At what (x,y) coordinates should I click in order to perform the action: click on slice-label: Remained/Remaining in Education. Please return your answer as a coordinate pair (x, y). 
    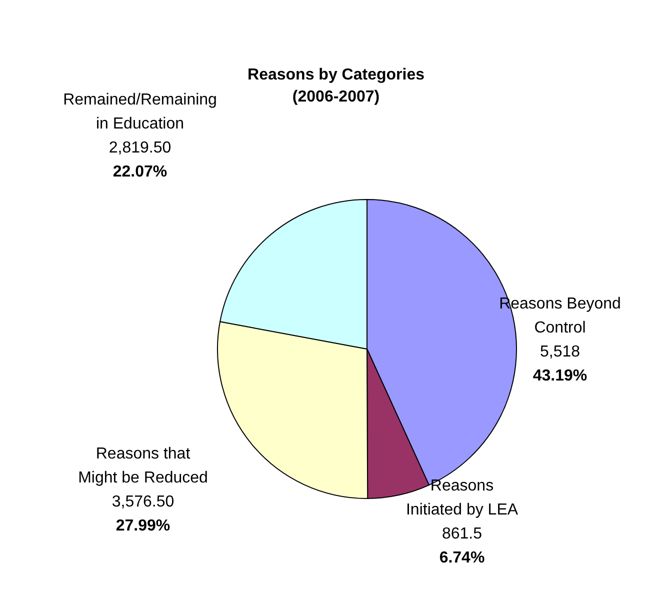
    Looking at the image, I should click on (140, 111).